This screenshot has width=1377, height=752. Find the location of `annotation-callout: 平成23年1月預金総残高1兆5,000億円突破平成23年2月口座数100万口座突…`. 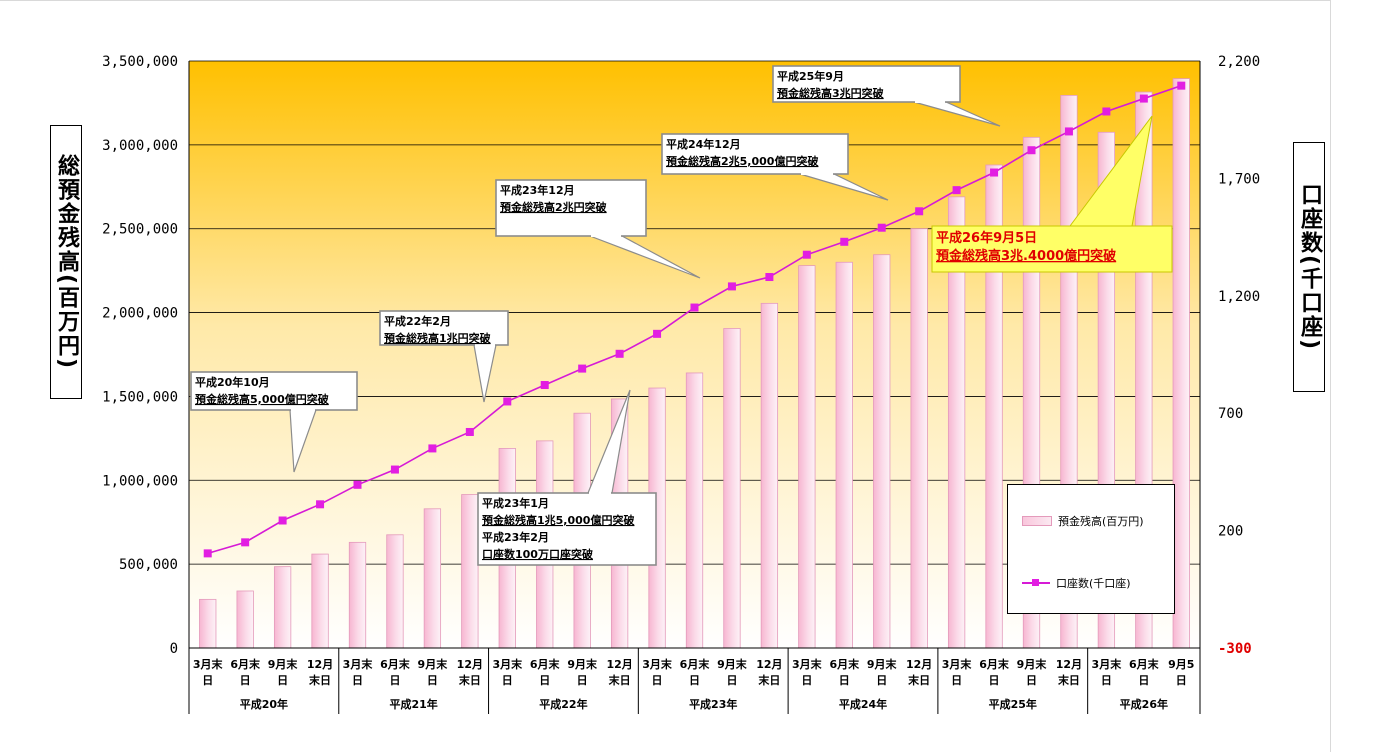

annotation-callout: 平成23年1月預金総残高1兆5,000億円突破平成23年2月口座数100万口座突… is located at coordinates (567, 477).